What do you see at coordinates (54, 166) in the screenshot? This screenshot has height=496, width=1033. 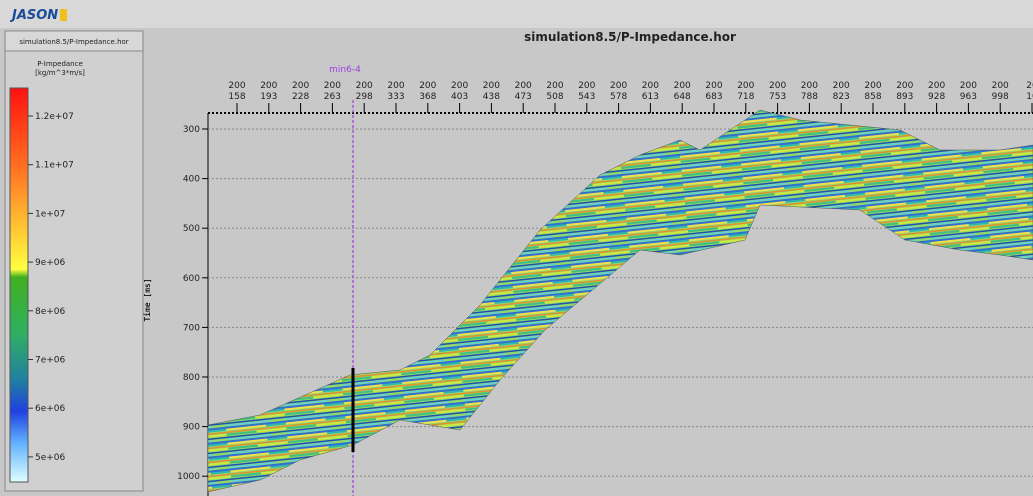 I see `colorbar-tick-label: 1.1e+07` at bounding box center [54, 166].